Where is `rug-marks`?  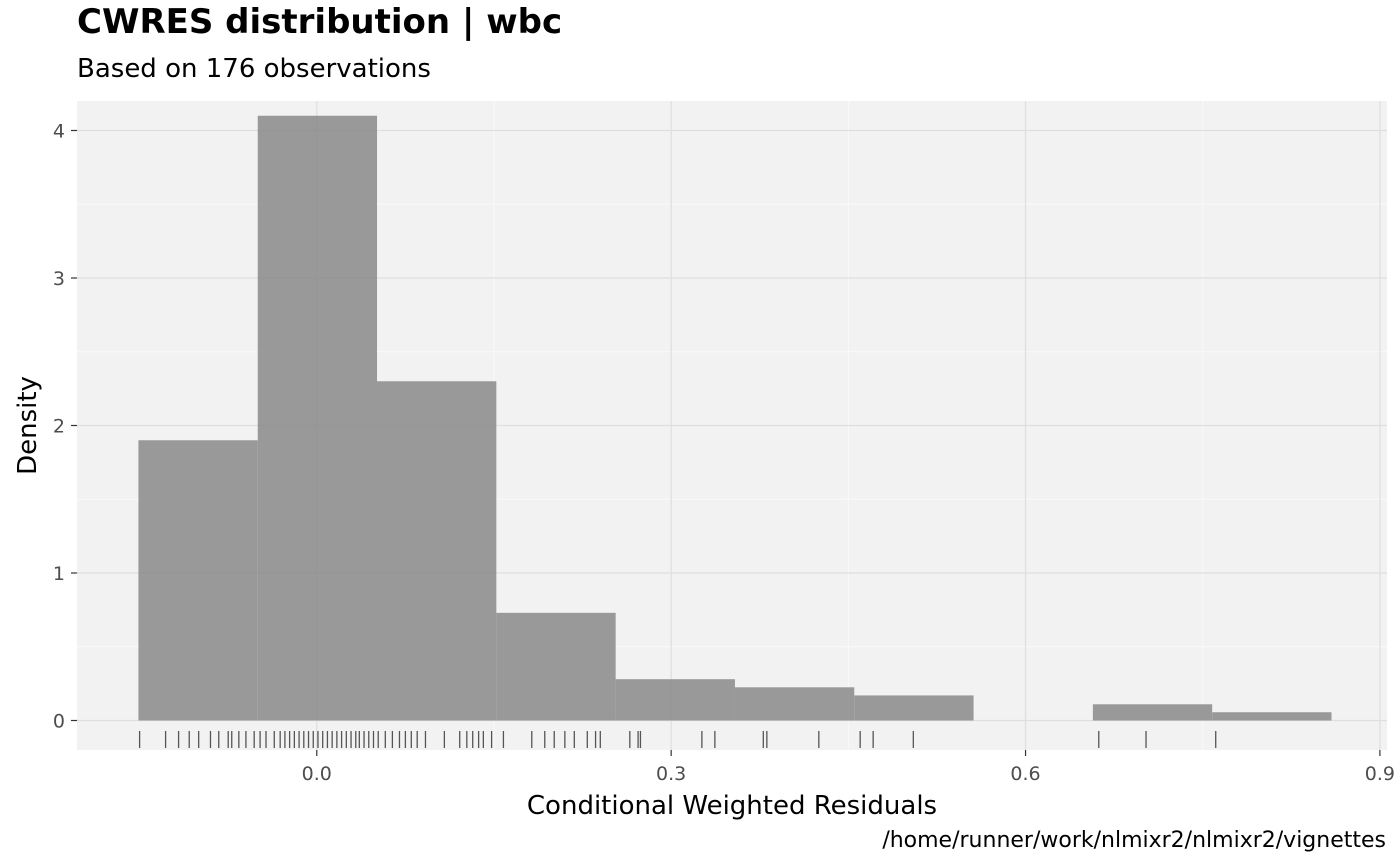 rug-marks is located at coordinates (677, 739).